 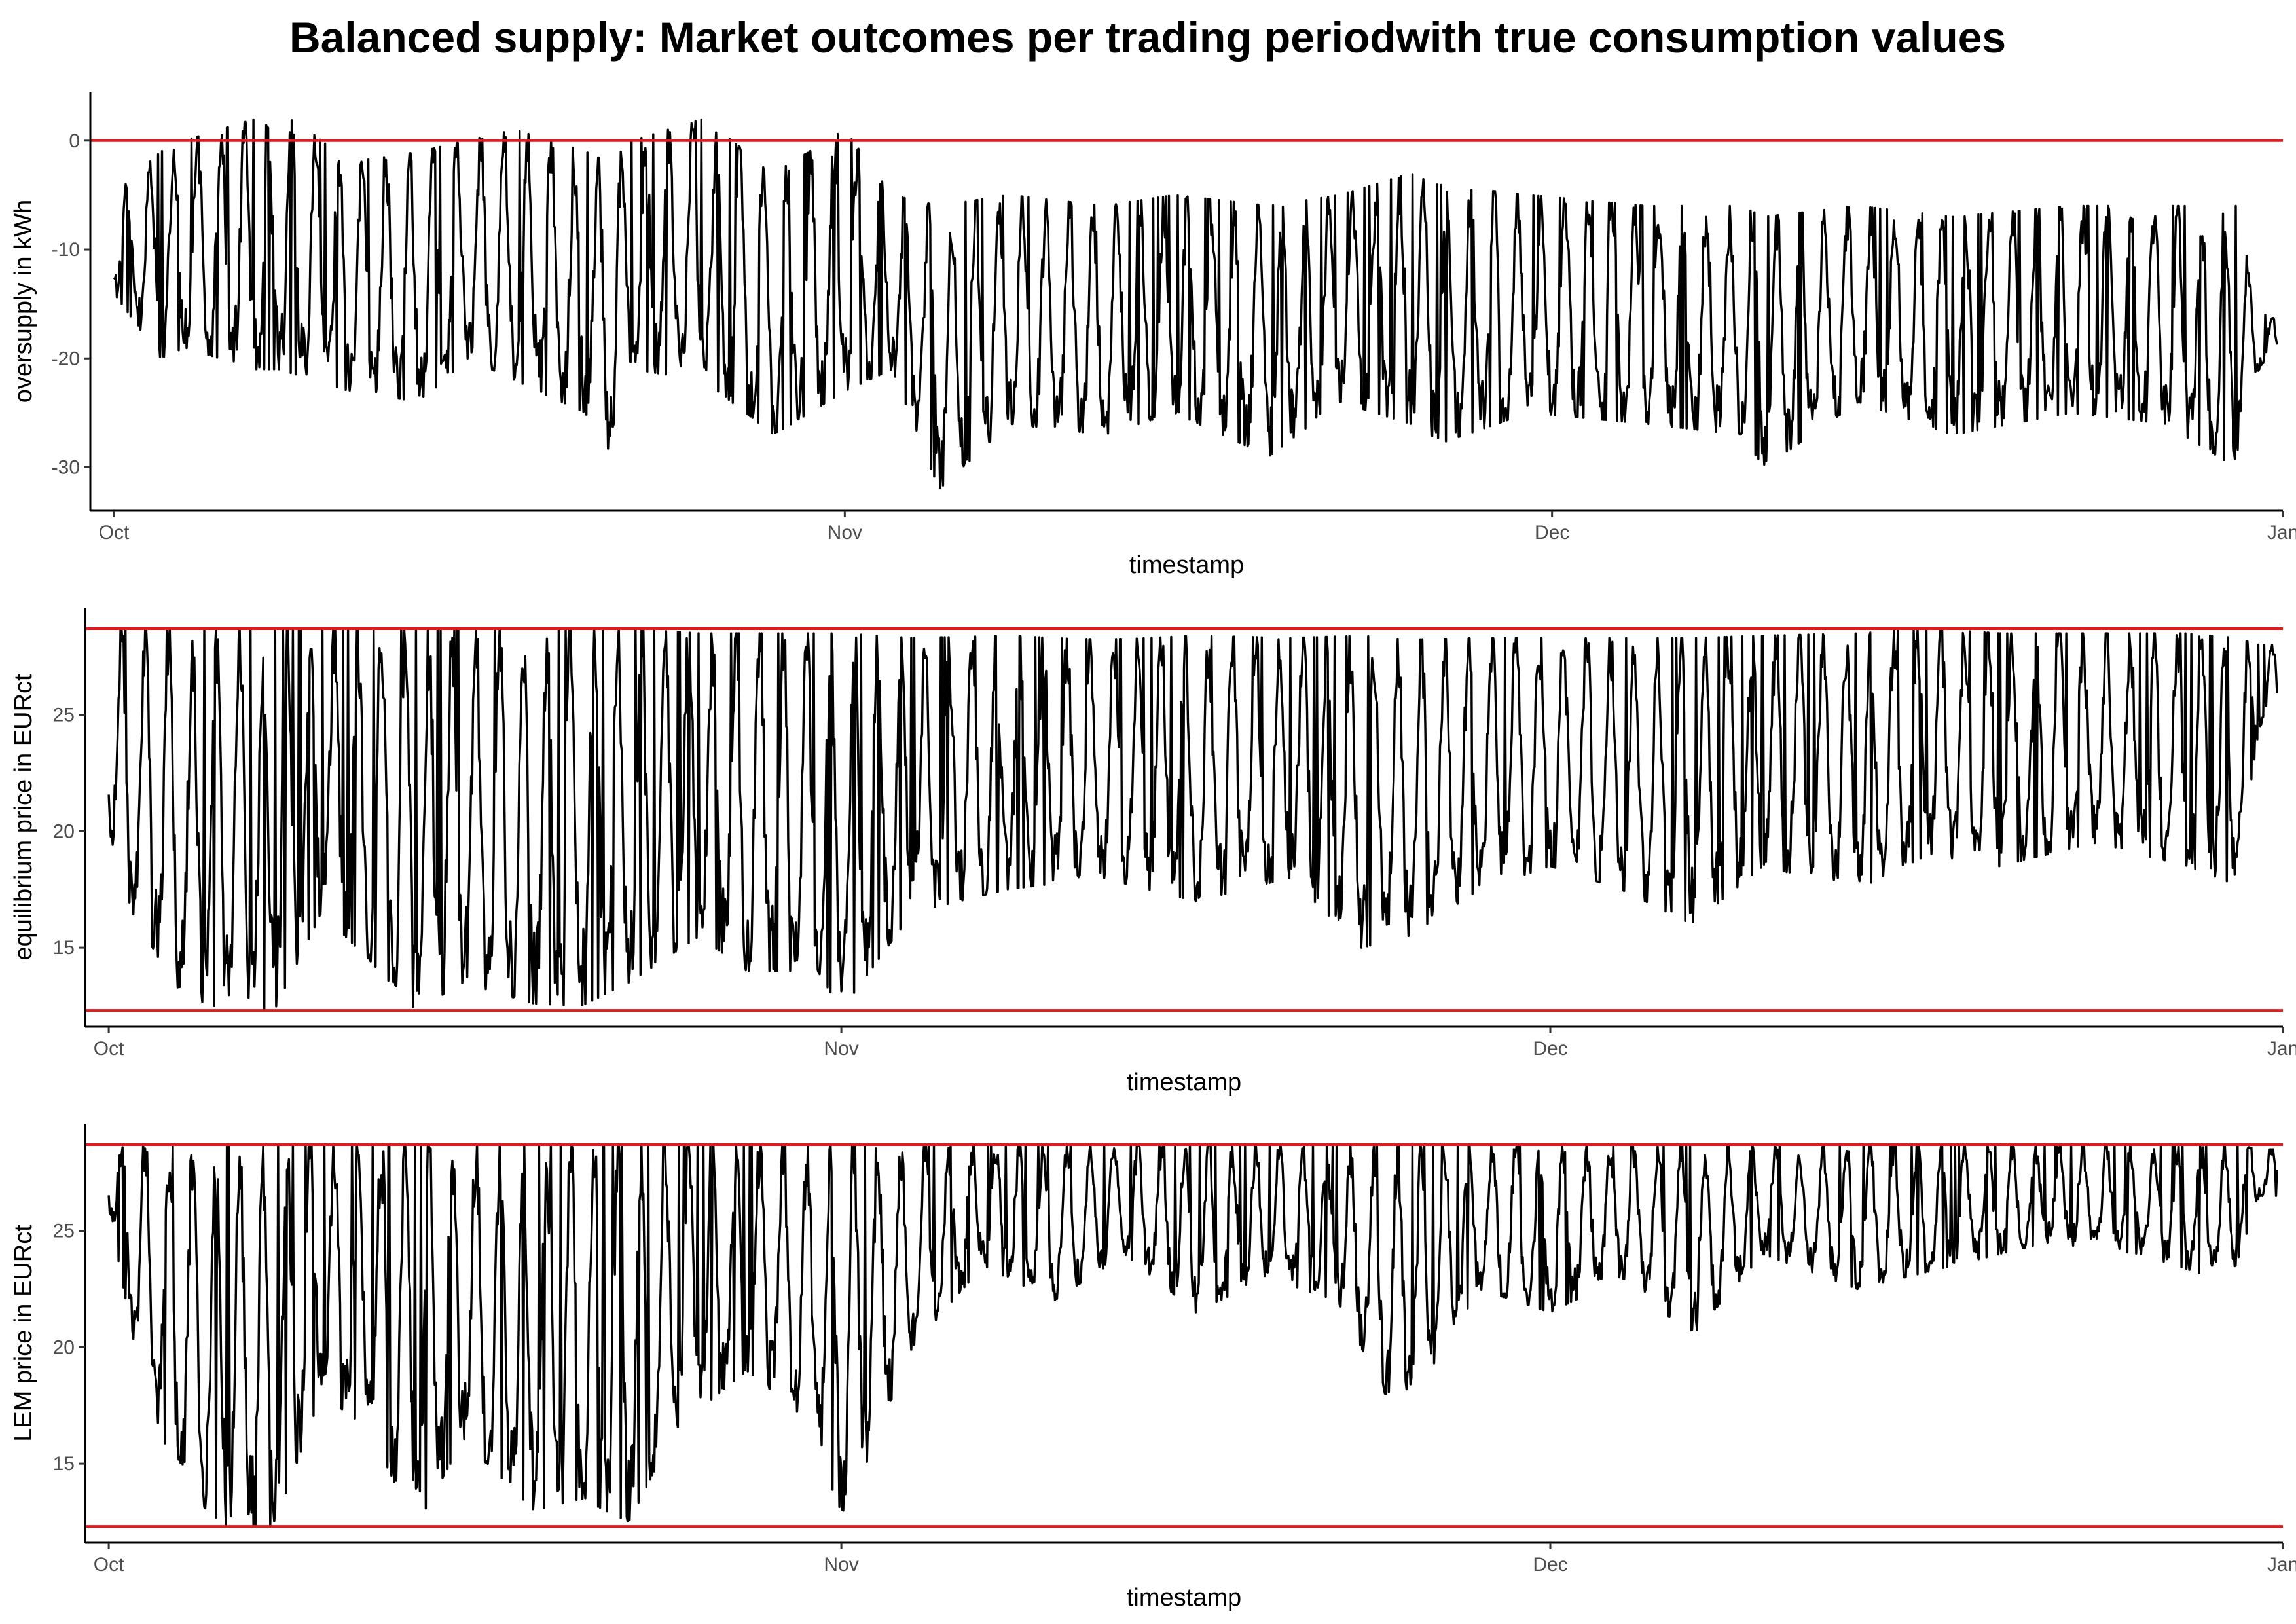 What do you see at coordinates (74, 141) in the screenshot?
I see `y-tick-label: 0` at bounding box center [74, 141].